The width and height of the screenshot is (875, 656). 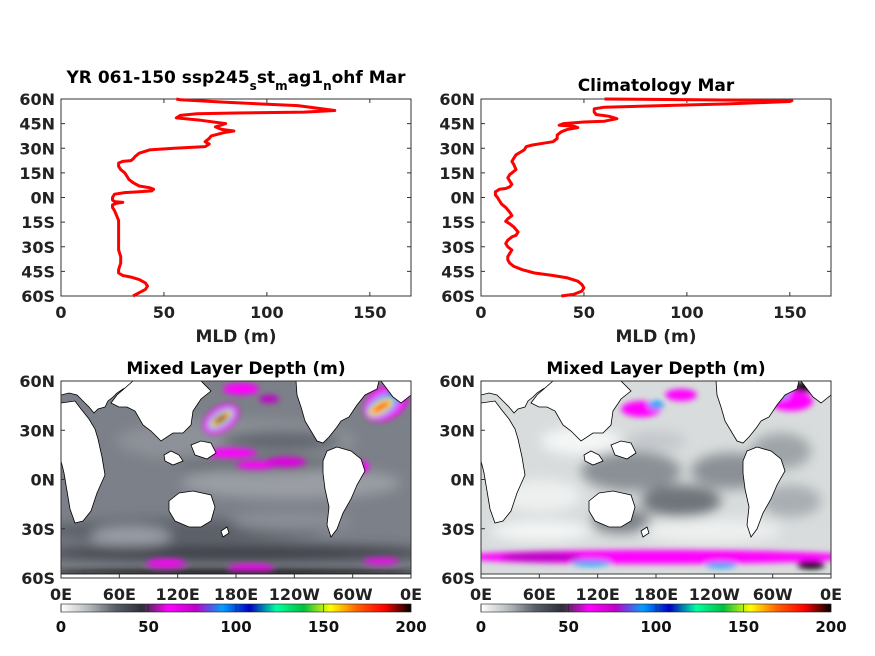 What do you see at coordinates (369, 78) in the screenshot?
I see `title-part: ohf Mar` at bounding box center [369, 78].